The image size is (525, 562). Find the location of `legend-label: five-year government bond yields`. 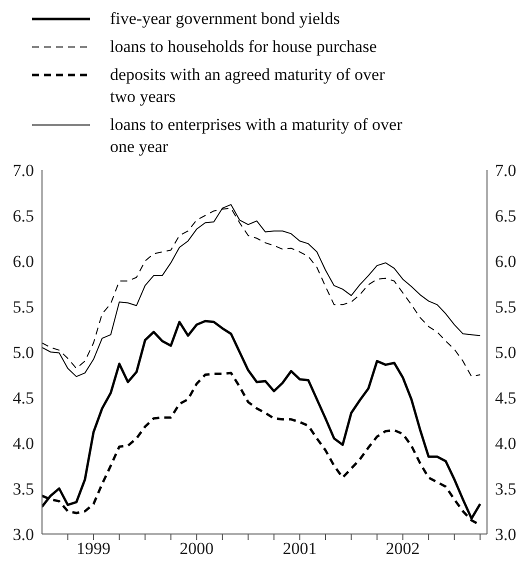

legend-label: five-year government bond yields is located at coordinates (225, 19).